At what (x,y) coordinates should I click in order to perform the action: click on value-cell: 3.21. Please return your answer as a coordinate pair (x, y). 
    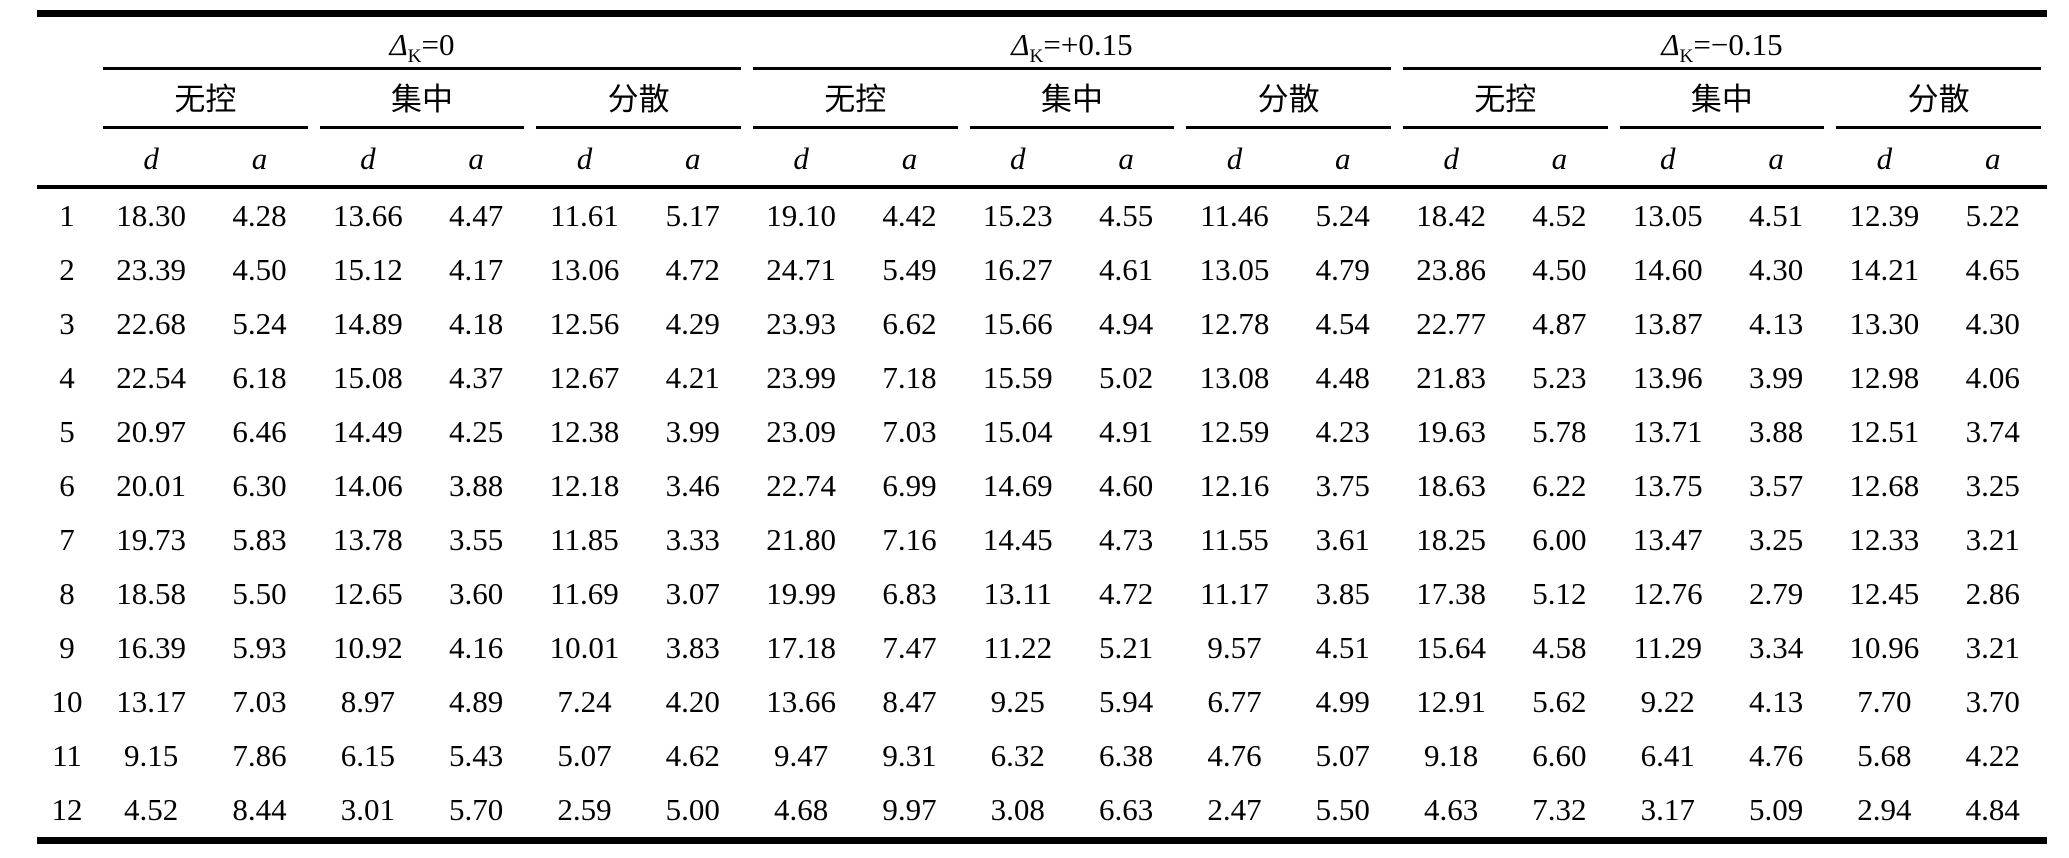
    Looking at the image, I should click on (1992, 539).